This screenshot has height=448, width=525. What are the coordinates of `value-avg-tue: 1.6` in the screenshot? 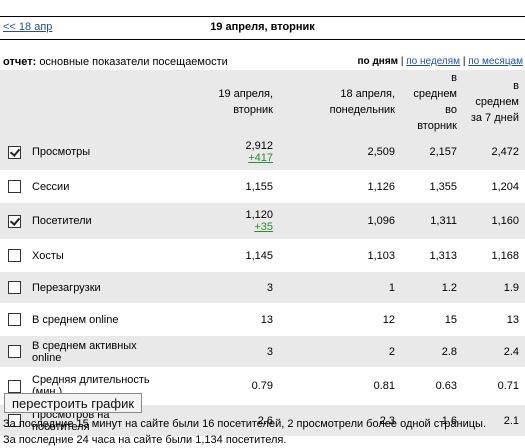 It's located at (432, 420).